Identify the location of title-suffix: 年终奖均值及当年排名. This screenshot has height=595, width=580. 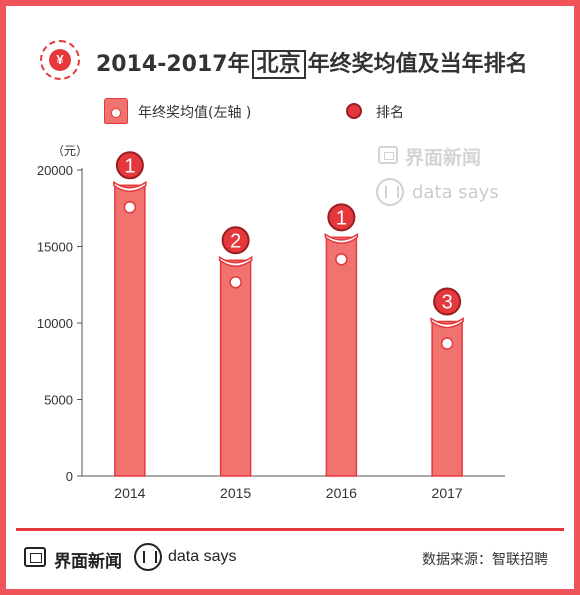
(417, 64).